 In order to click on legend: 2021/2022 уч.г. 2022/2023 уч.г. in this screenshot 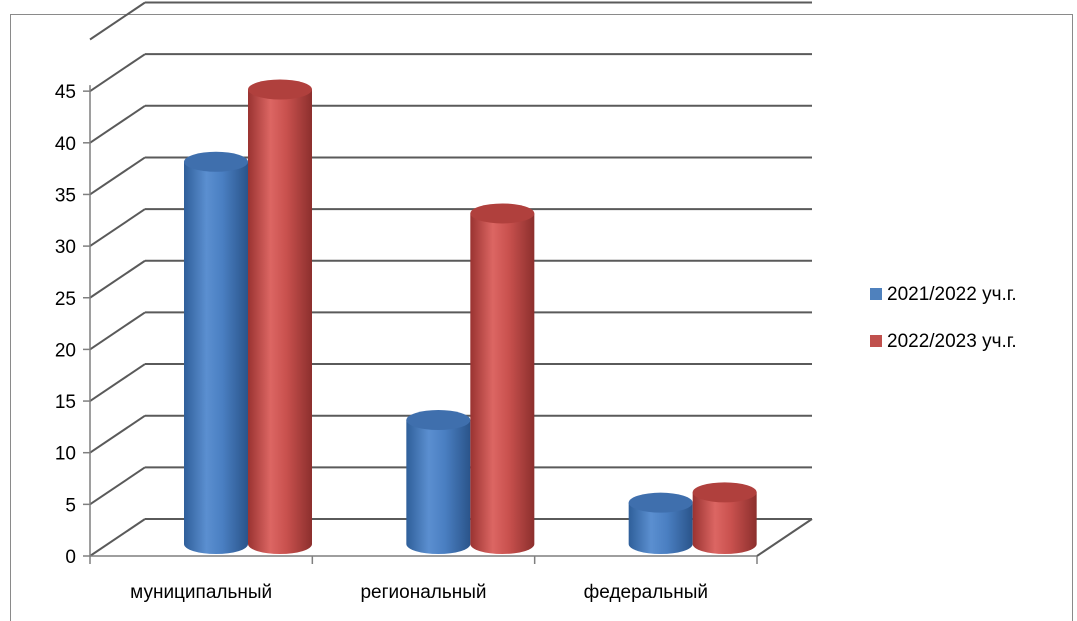, I will do `click(943, 318)`.